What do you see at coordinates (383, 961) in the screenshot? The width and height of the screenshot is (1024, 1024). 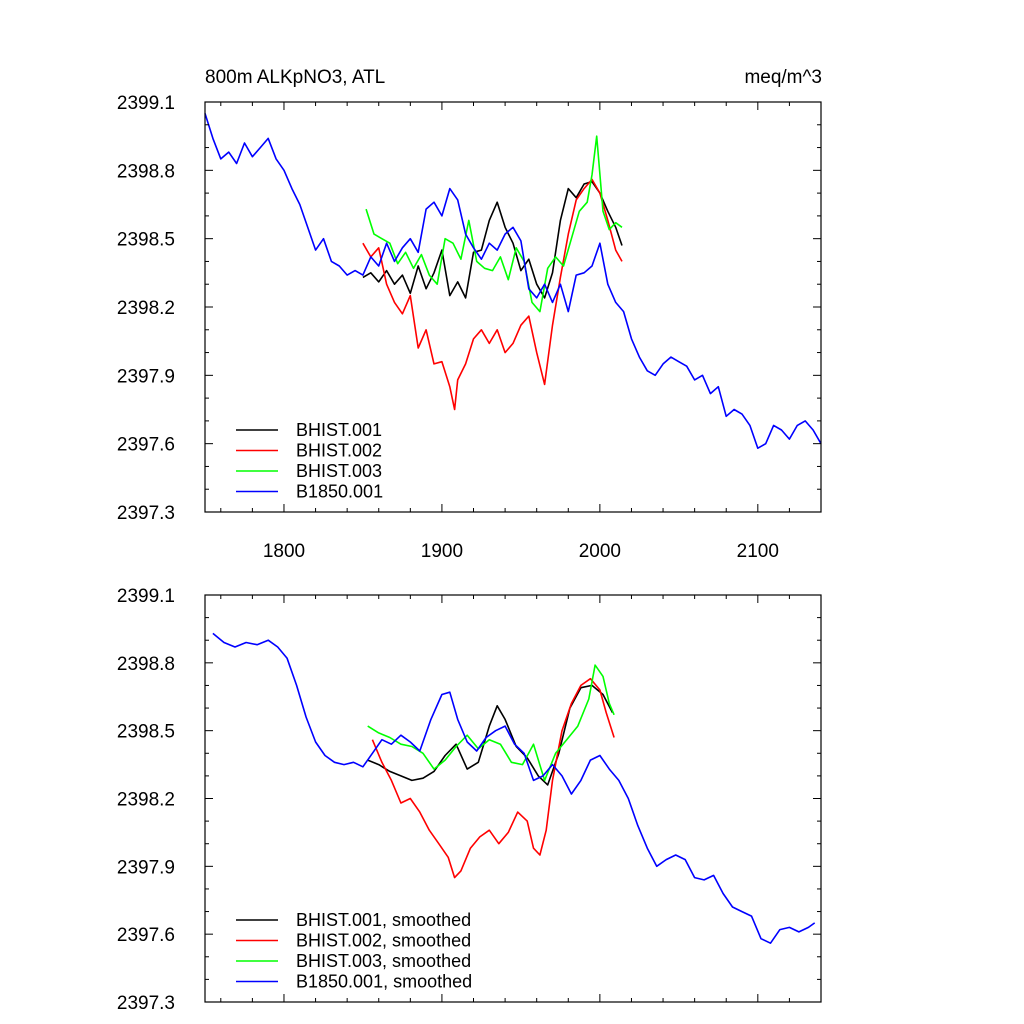 I see `panel-2-legend-label-3: BHIST.003, smoothed` at bounding box center [383, 961].